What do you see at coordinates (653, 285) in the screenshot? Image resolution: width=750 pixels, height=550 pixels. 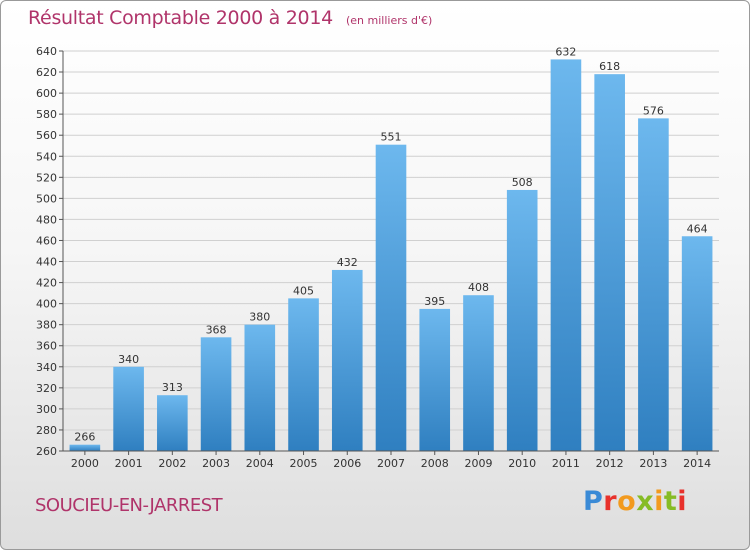 I see `bar-2013` at bounding box center [653, 285].